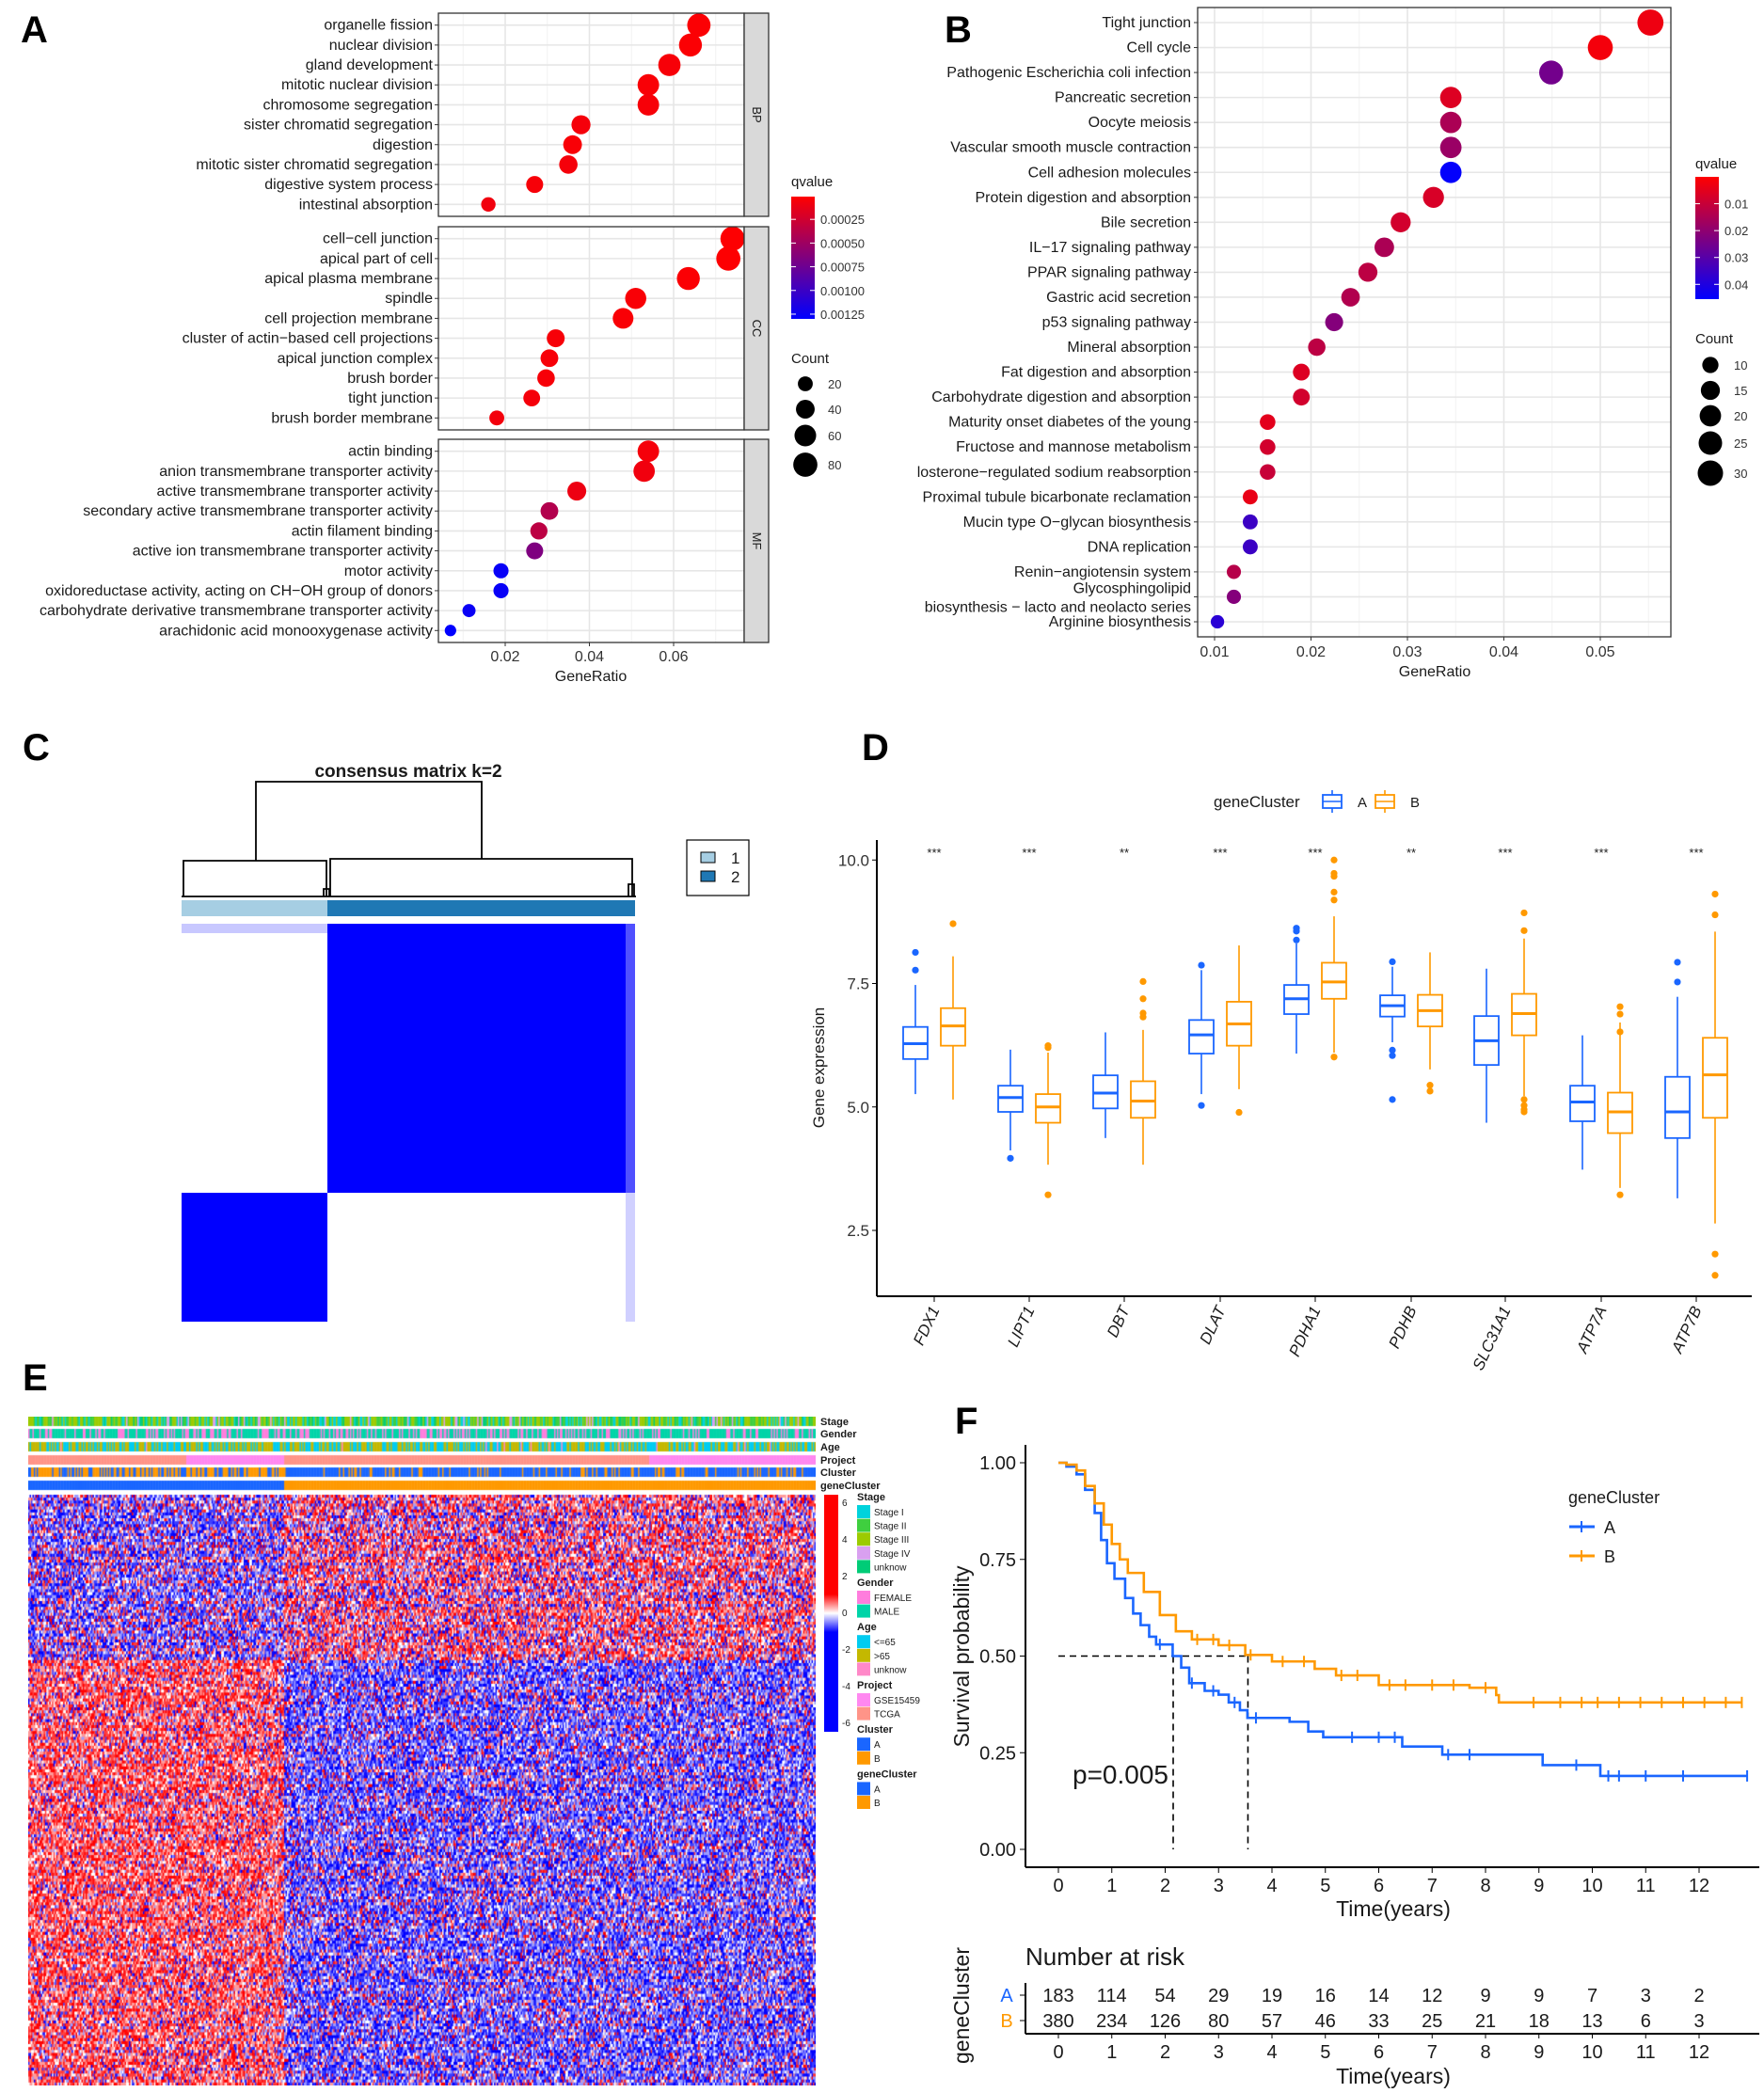 The image size is (1764, 2093). Describe the element at coordinates (1120, 1774) in the screenshot. I see `p-value-label: p=0.005` at that location.